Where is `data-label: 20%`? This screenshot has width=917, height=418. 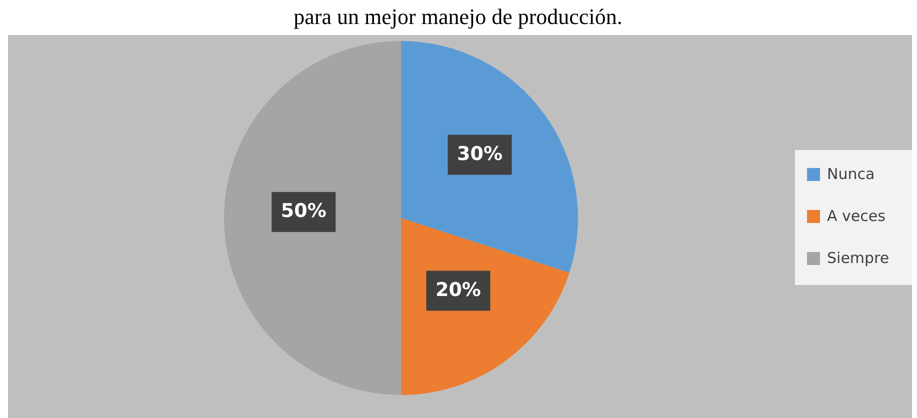
data-label: 20% is located at coordinates (458, 289).